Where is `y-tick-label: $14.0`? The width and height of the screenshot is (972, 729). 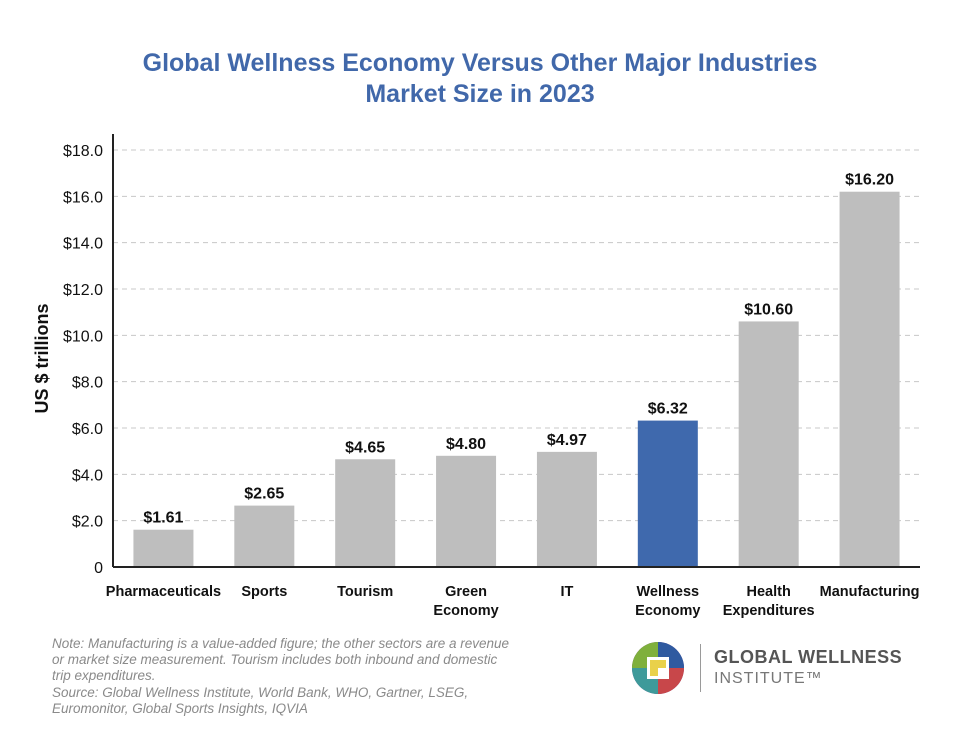
y-tick-label: $14.0 is located at coordinates (83, 244).